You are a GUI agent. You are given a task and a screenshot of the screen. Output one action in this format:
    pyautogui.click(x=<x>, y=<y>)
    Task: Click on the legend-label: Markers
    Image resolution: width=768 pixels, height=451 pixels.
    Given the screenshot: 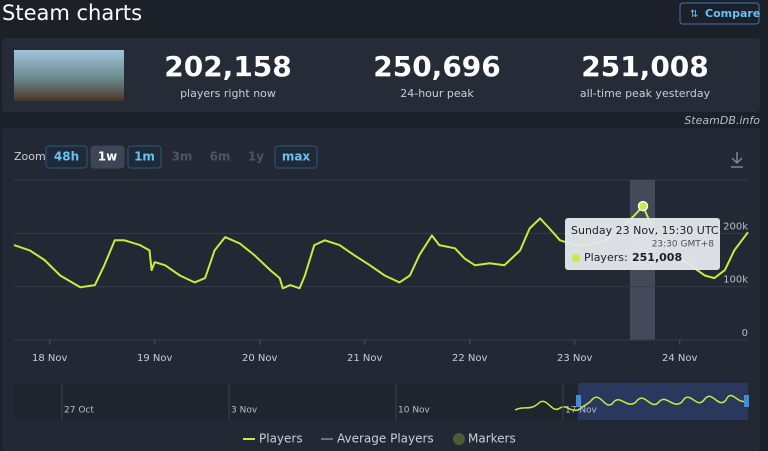 What is the action you would take?
    pyautogui.click(x=492, y=439)
    